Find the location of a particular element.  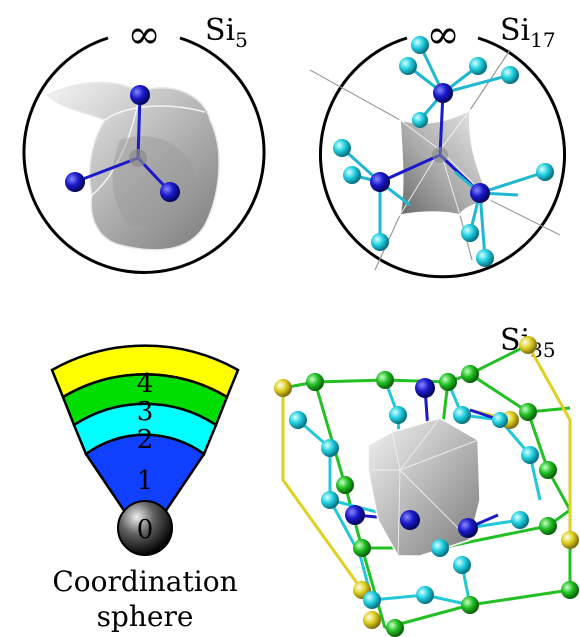

si5-atom-right is located at coordinates (170, 192).